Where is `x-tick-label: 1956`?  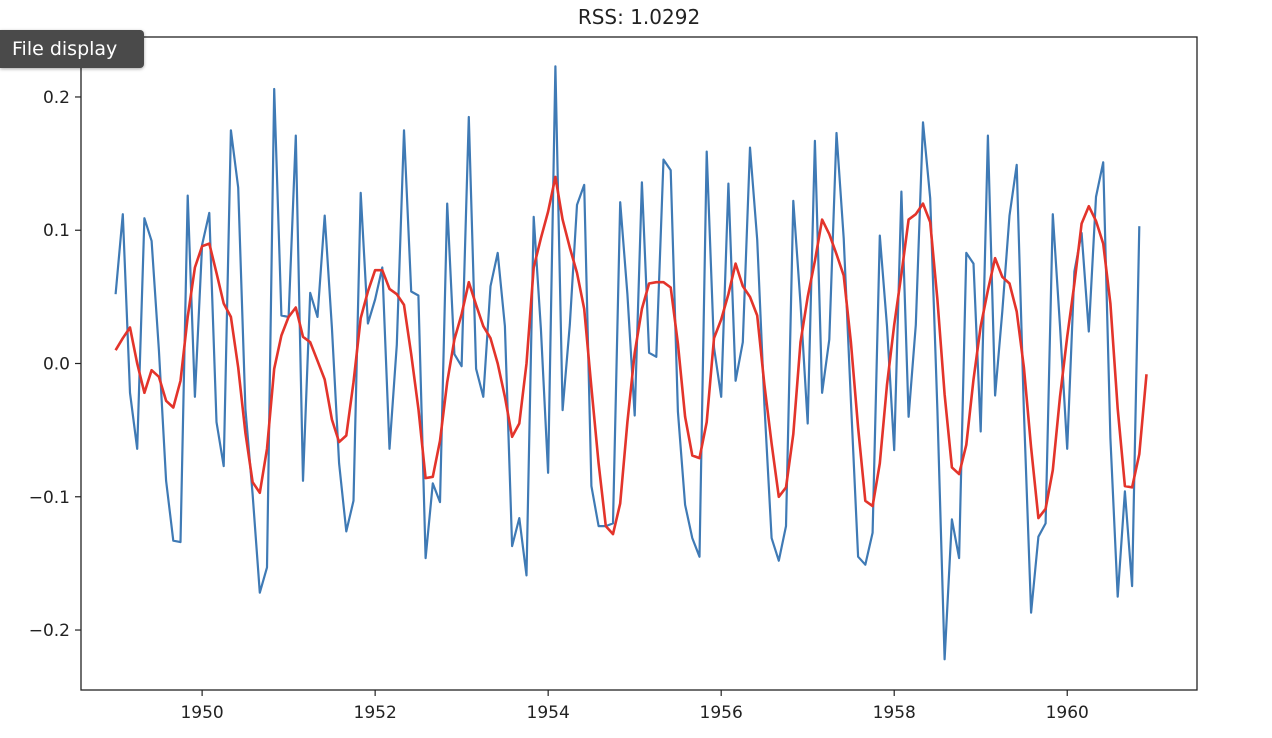
x-tick-label: 1956 is located at coordinates (721, 713).